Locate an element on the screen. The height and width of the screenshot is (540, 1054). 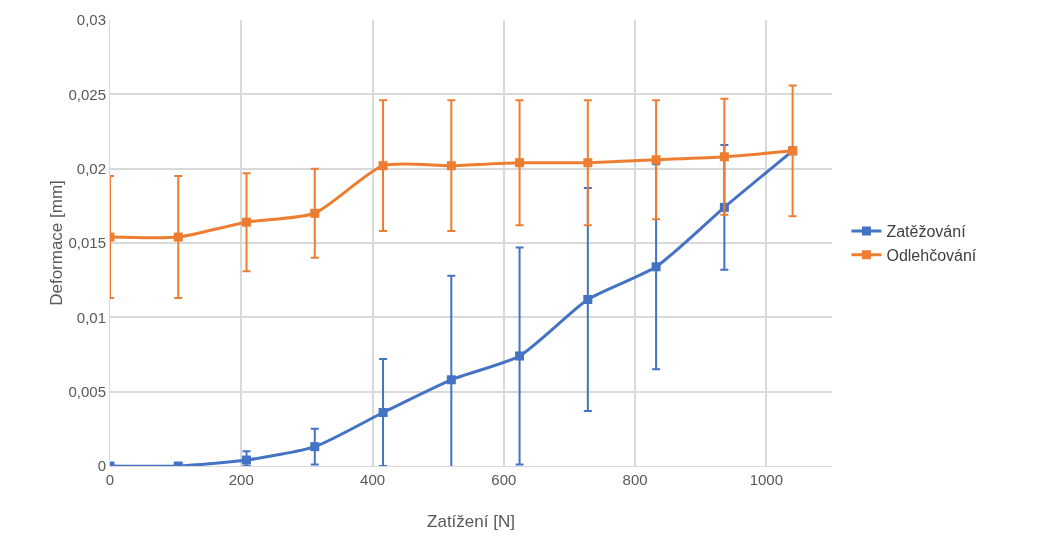
x-tick-label: 800 is located at coordinates (635, 479).